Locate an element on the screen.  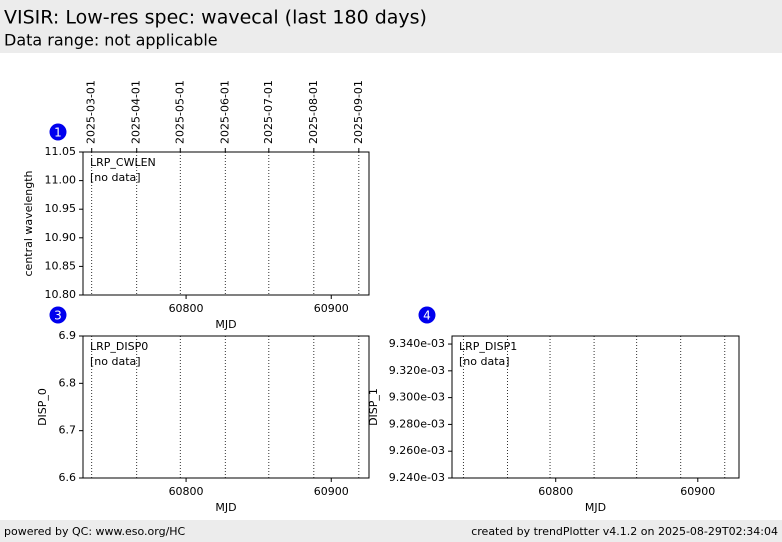
y-tick-label: 10.80 is located at coordinates (61, 294).